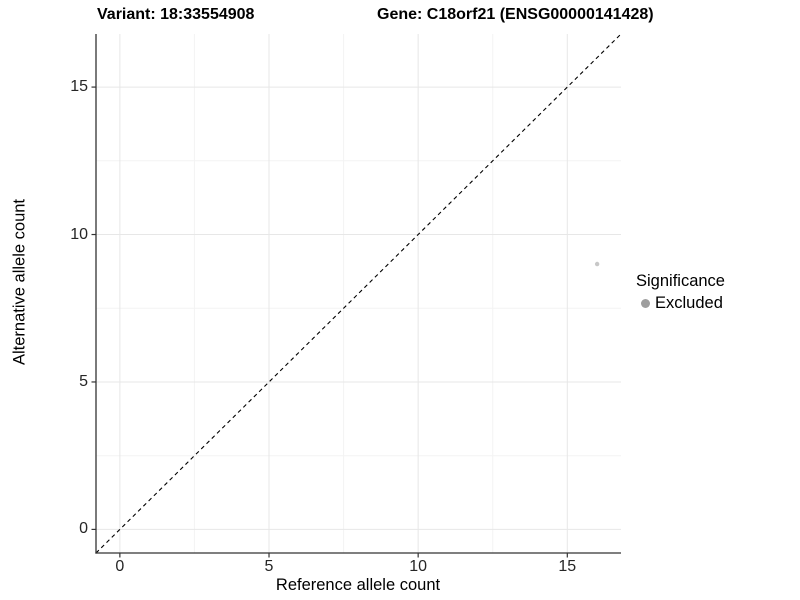 The height and width of the screenshot is (600, 800). I want to click on x-axis-title: Reference allele count, so click(358, 585).